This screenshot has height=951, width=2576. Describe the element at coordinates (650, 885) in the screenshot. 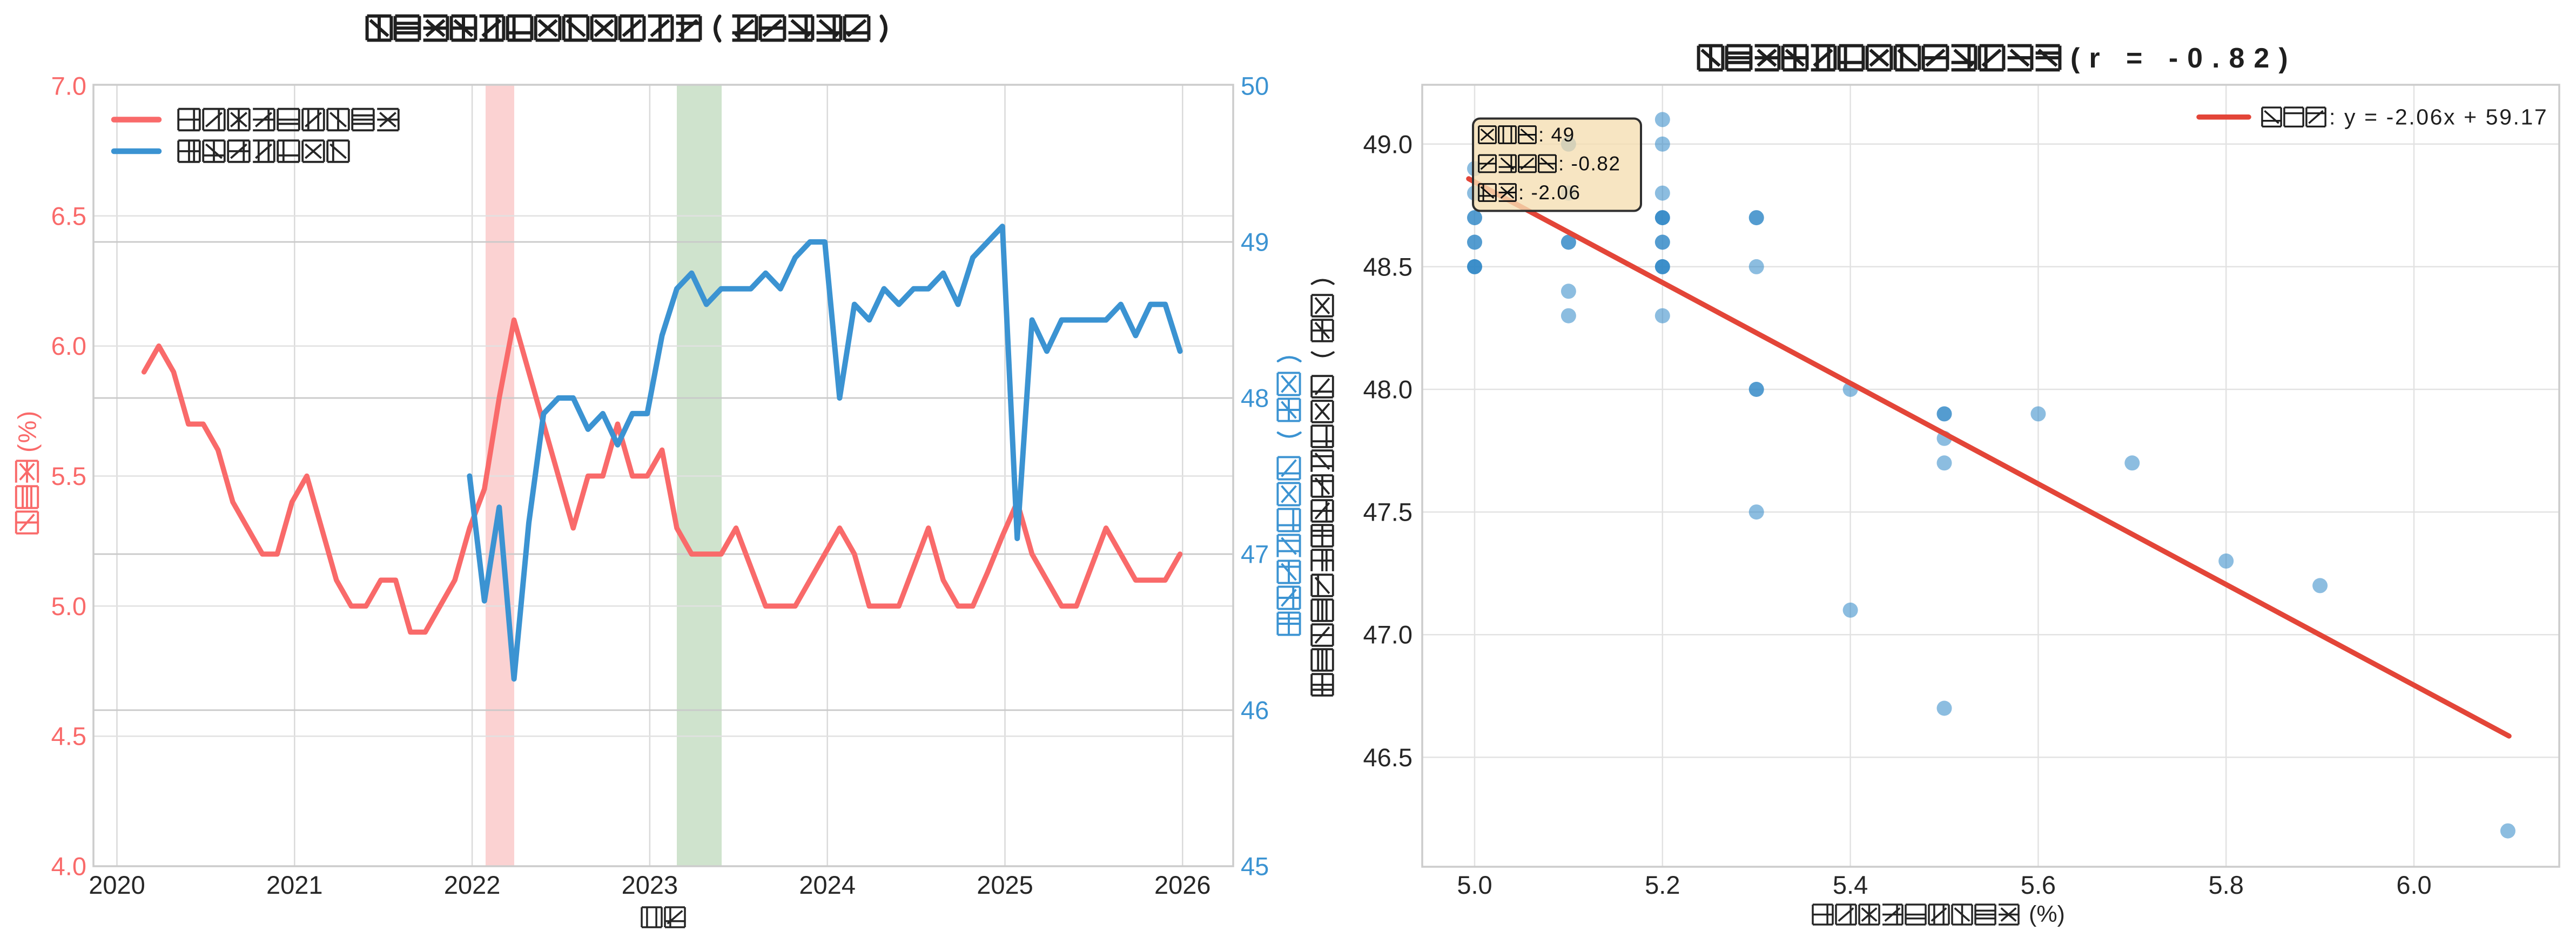

I see `svg-text: 2023` at that location.